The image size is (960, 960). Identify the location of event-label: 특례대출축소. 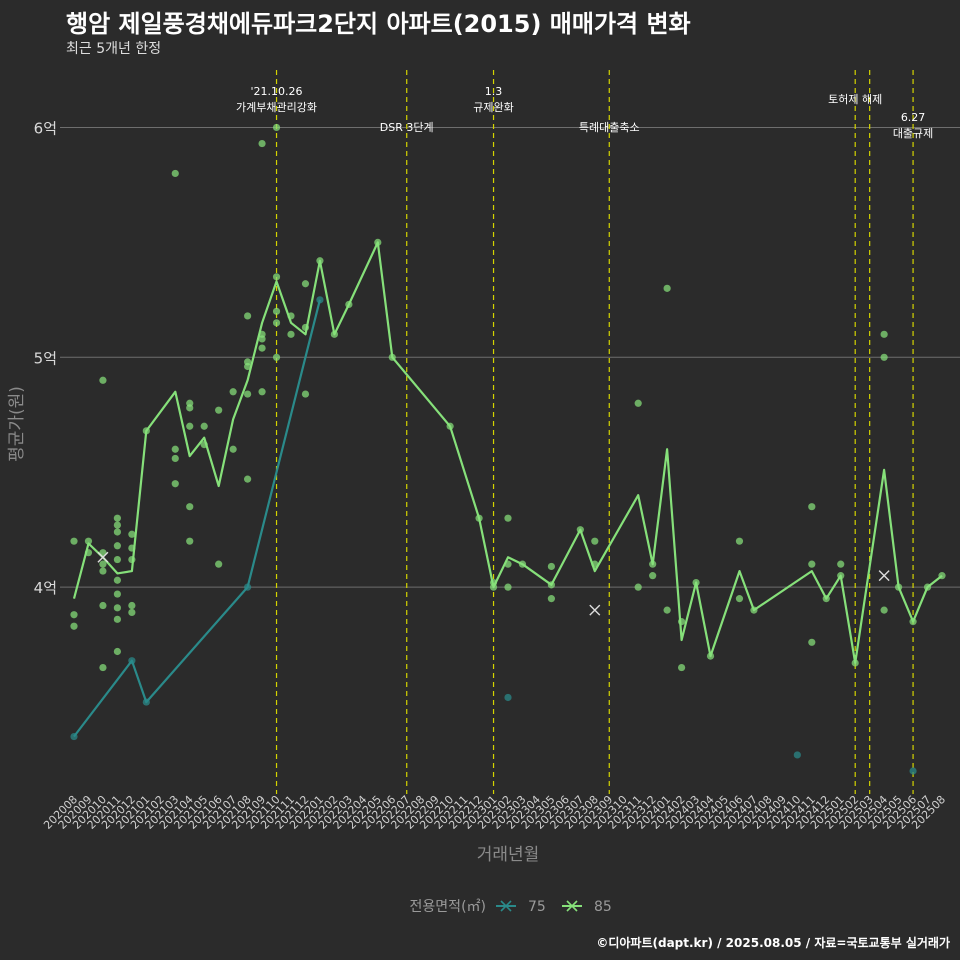
(609, 127).